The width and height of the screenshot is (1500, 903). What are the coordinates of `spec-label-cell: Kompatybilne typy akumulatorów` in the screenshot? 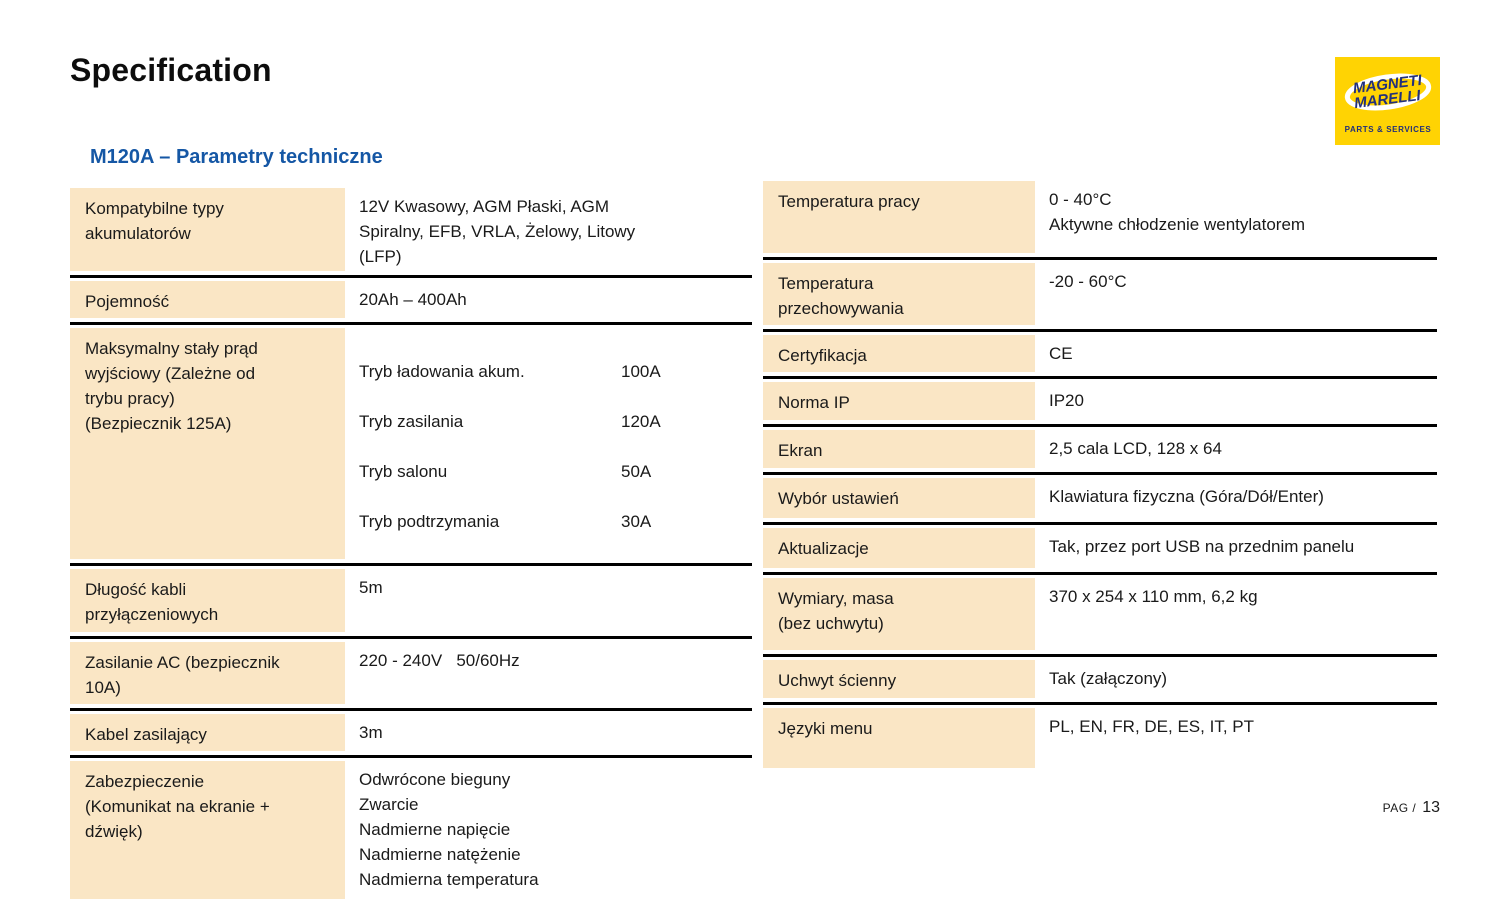 It's located at (207, 230).